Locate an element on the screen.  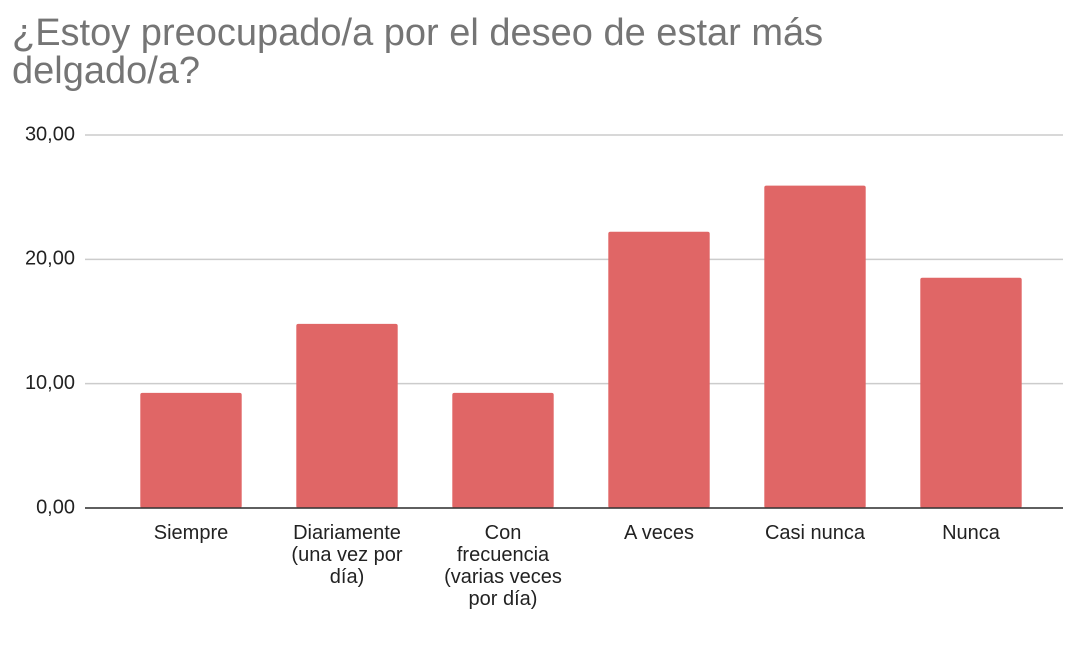
x-tick-label: Casi nunca is located at coordinates (815, 533).